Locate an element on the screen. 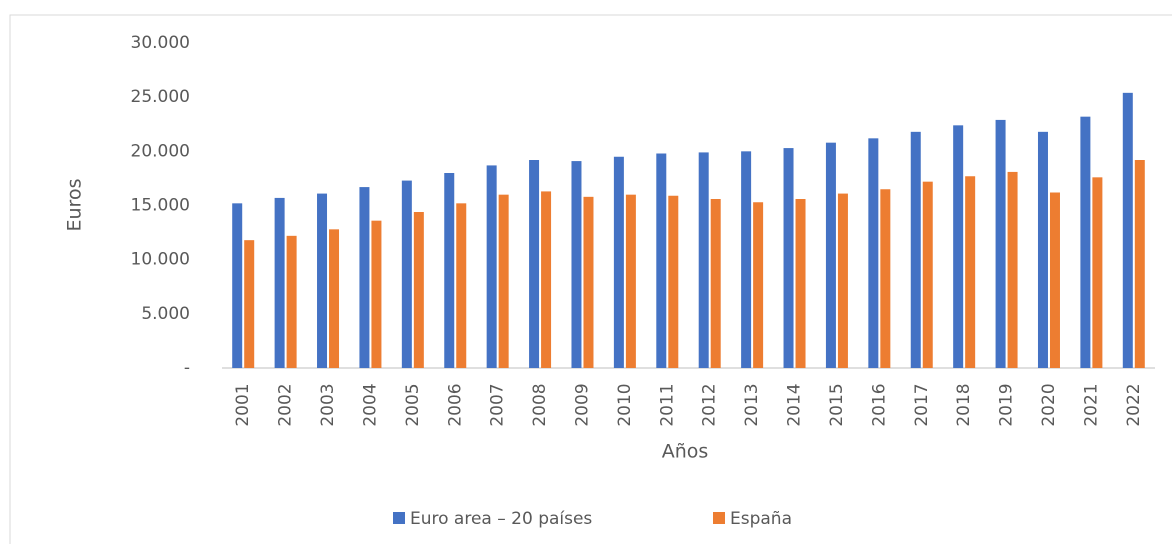  x-tick-label: 2005 is located at coordinates (413, 404).